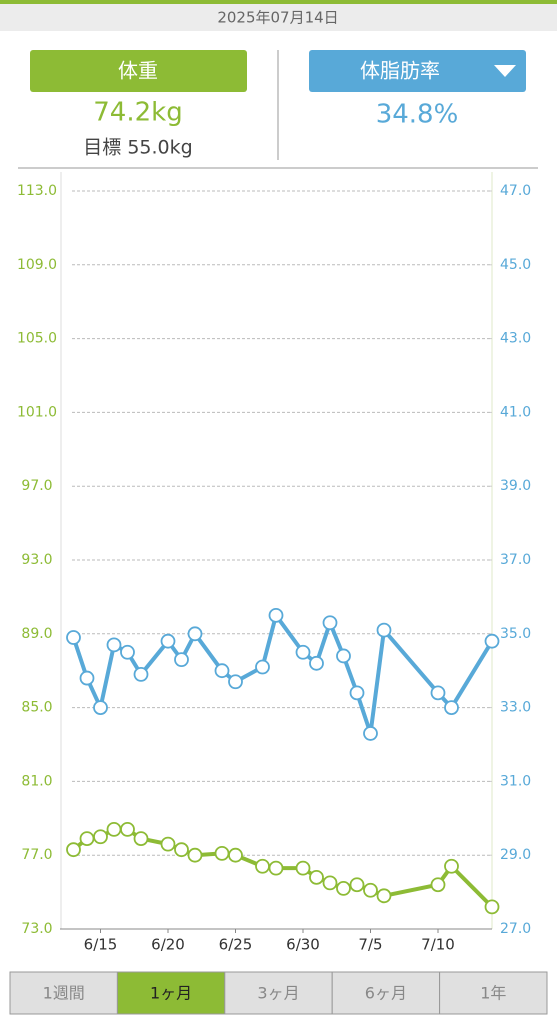 The height and width of the screenshot is (1028, 557). What do you see at coordinates (515, 708) in the screenshot?
I see `y2-tick-label: 33.0` at bounding box center [515, 708].